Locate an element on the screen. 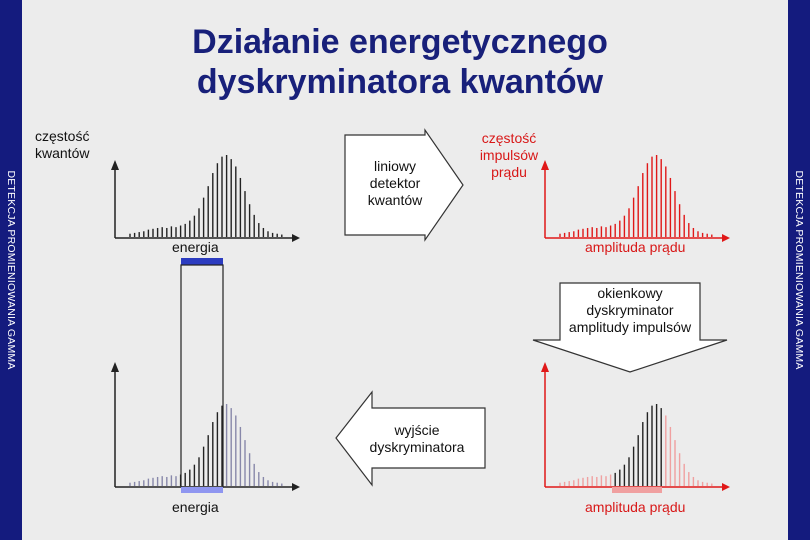 The height and width of the screenshot is (540, 810). output-arrow-label: wyjście dyskryminatora is located at coordinates (417, 439).